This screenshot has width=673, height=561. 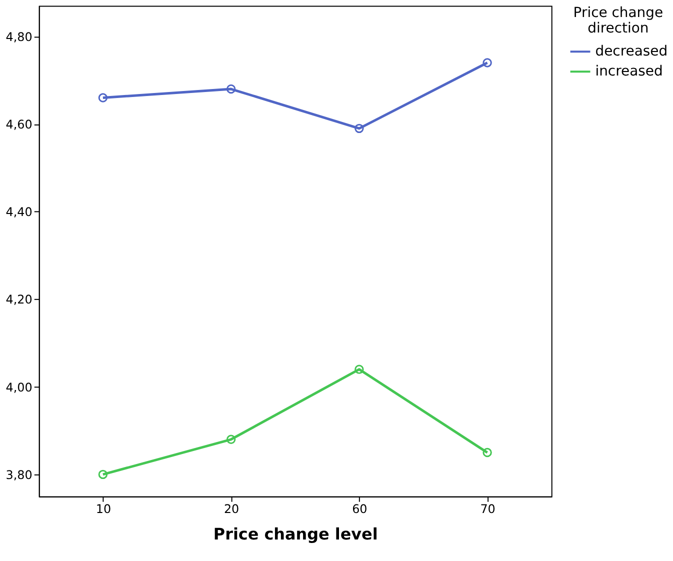 What do you see at coordinates (19, 37) in the screenshot?
I see `y-tick-label: 4,80` at bounding box center [19, 37].